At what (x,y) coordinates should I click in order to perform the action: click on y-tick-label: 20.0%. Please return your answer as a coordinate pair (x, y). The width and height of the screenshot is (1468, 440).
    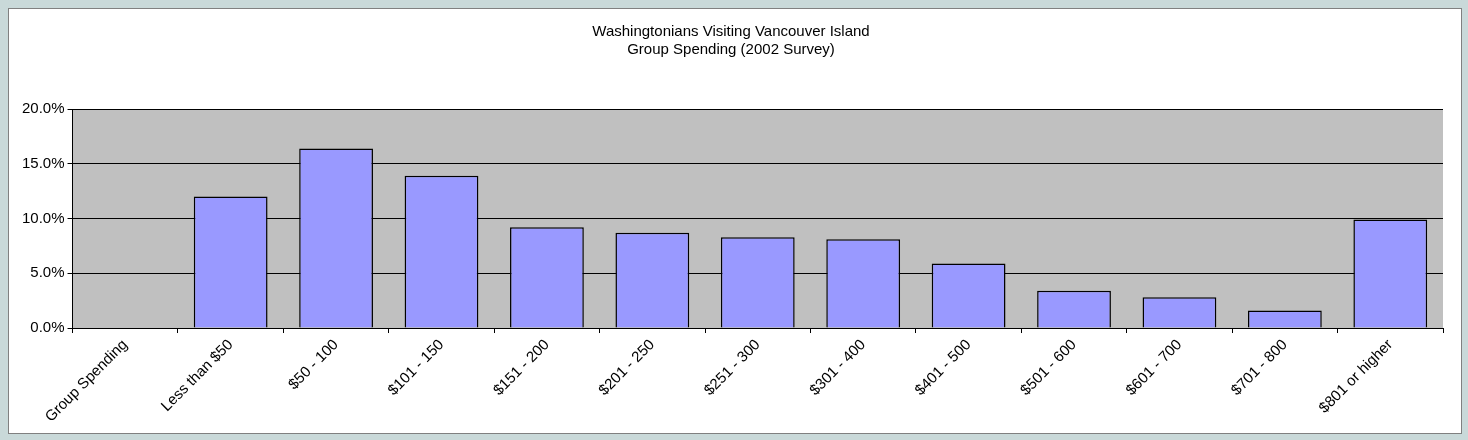
    Looking at the image, I should click on (43, 108).